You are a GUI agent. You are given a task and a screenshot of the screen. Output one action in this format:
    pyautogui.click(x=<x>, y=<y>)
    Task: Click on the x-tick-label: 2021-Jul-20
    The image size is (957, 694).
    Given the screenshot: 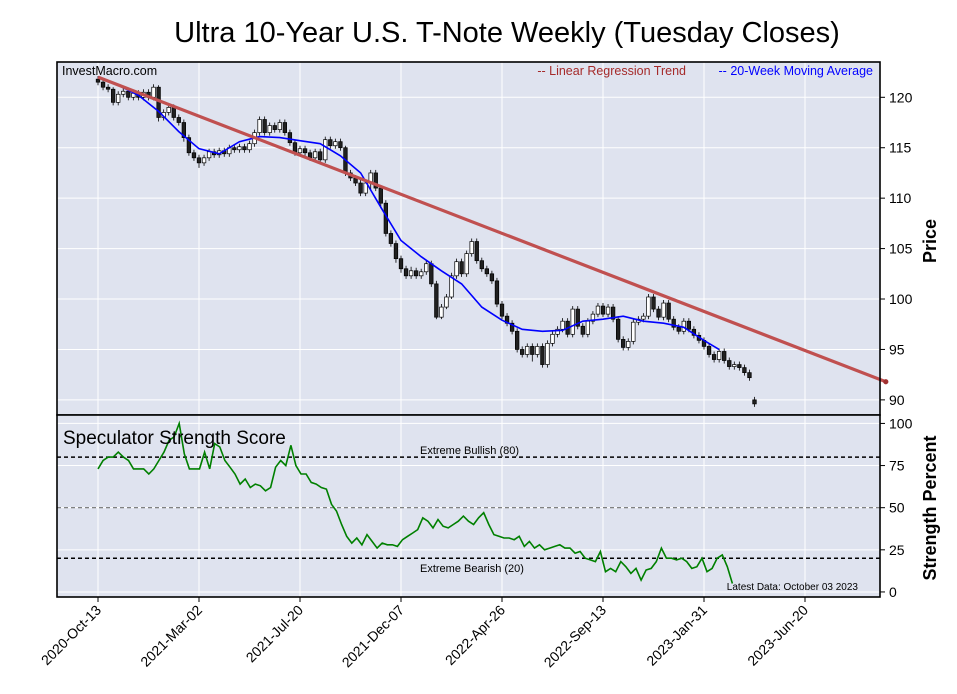 What is the action you would take?
    pyautogui.click(x=275, y=634)
    